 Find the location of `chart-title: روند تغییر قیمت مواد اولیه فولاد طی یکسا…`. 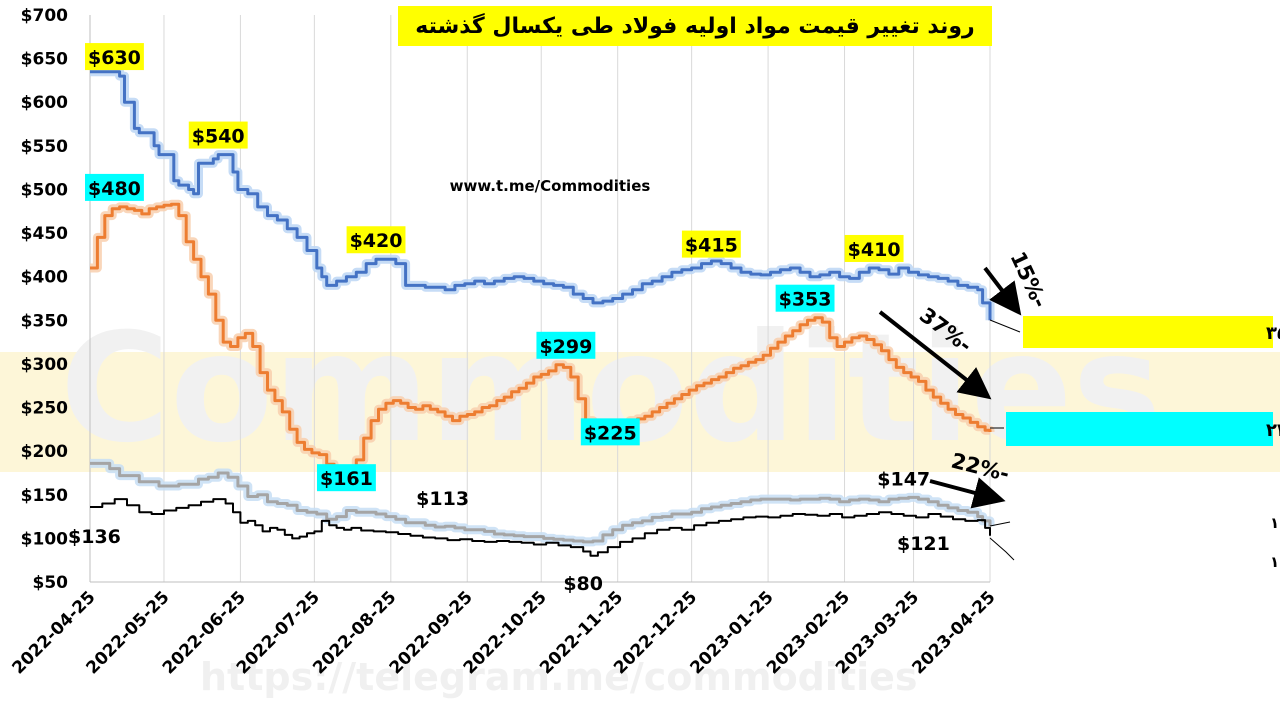

chart-title: روند تغییر قیمت مواد اولیه فولاد طی یکسا… is located at coordinates (694, 25).